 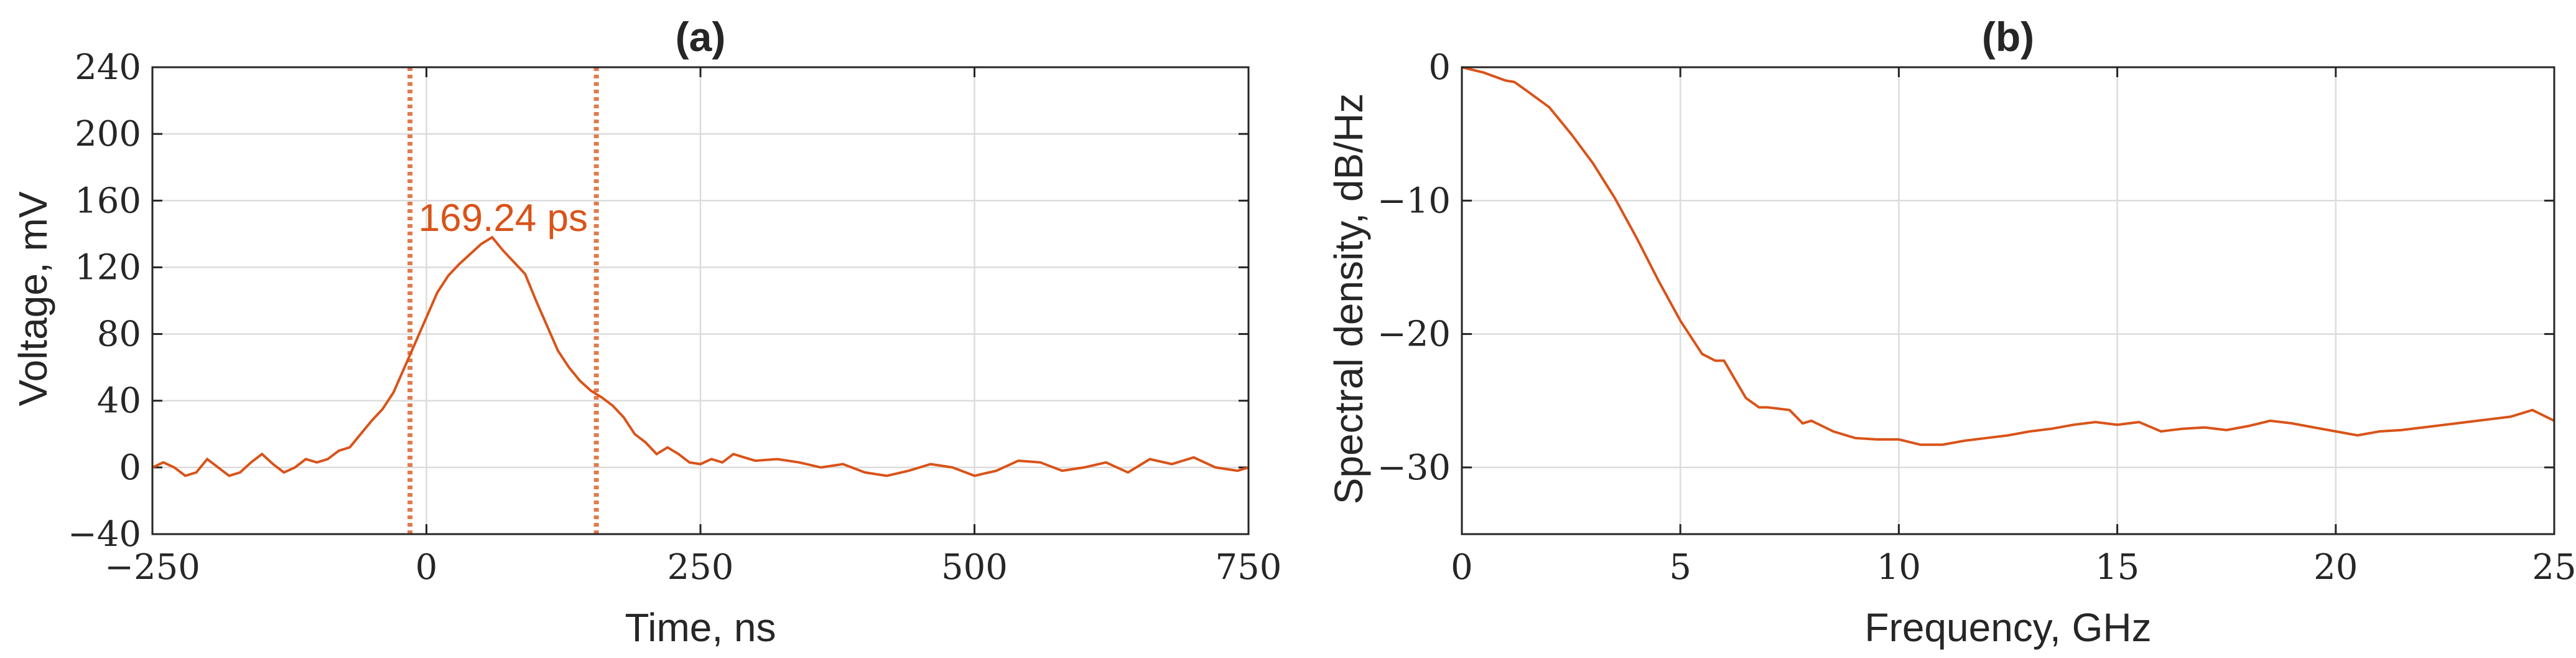 I want to click on y-tick-label: −40, so click(x=104, y=534).